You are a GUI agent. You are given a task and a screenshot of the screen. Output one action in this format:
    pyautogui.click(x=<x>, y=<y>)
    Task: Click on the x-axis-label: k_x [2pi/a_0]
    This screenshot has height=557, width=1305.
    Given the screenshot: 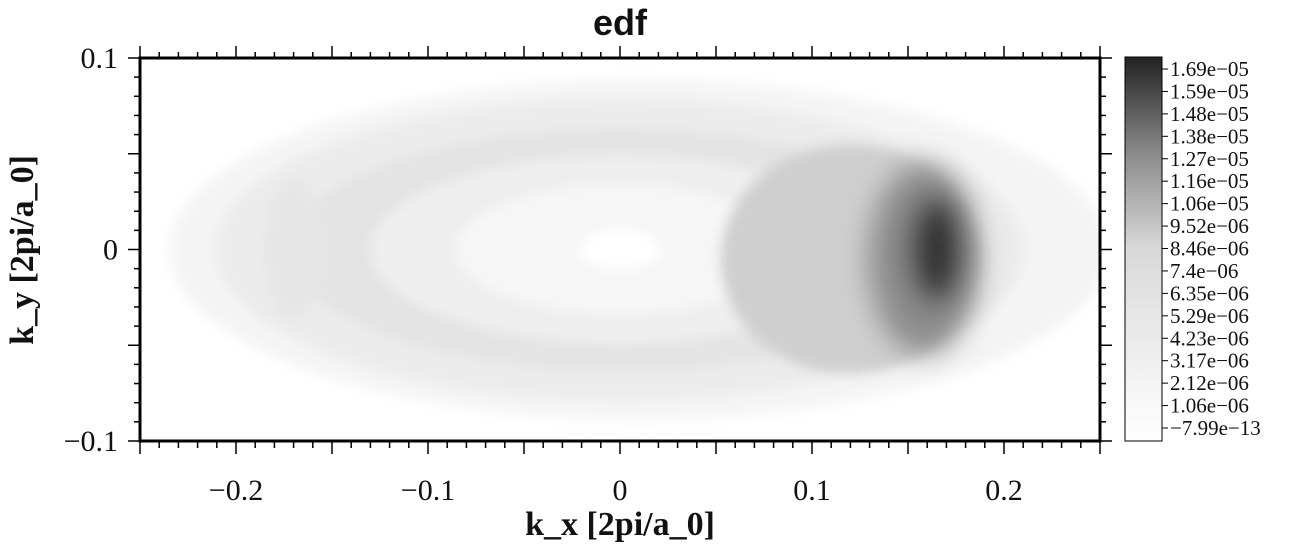 What is the action you would take?
    pyautogui.click(x=620, y=524)
    